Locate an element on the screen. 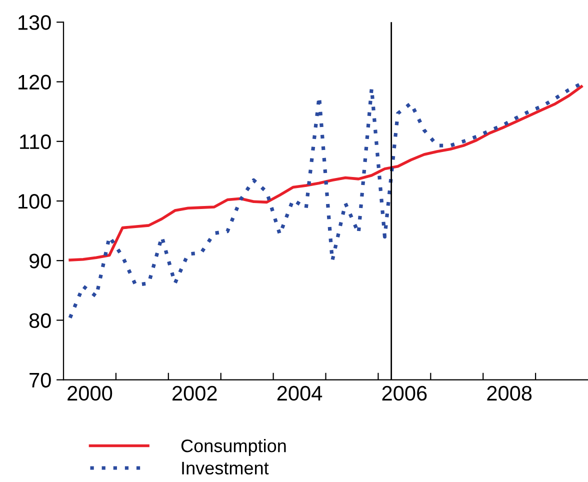 The height and width of the screenshot is (482, 588). legend-label: Consumption is located at coordinates (233, 447).